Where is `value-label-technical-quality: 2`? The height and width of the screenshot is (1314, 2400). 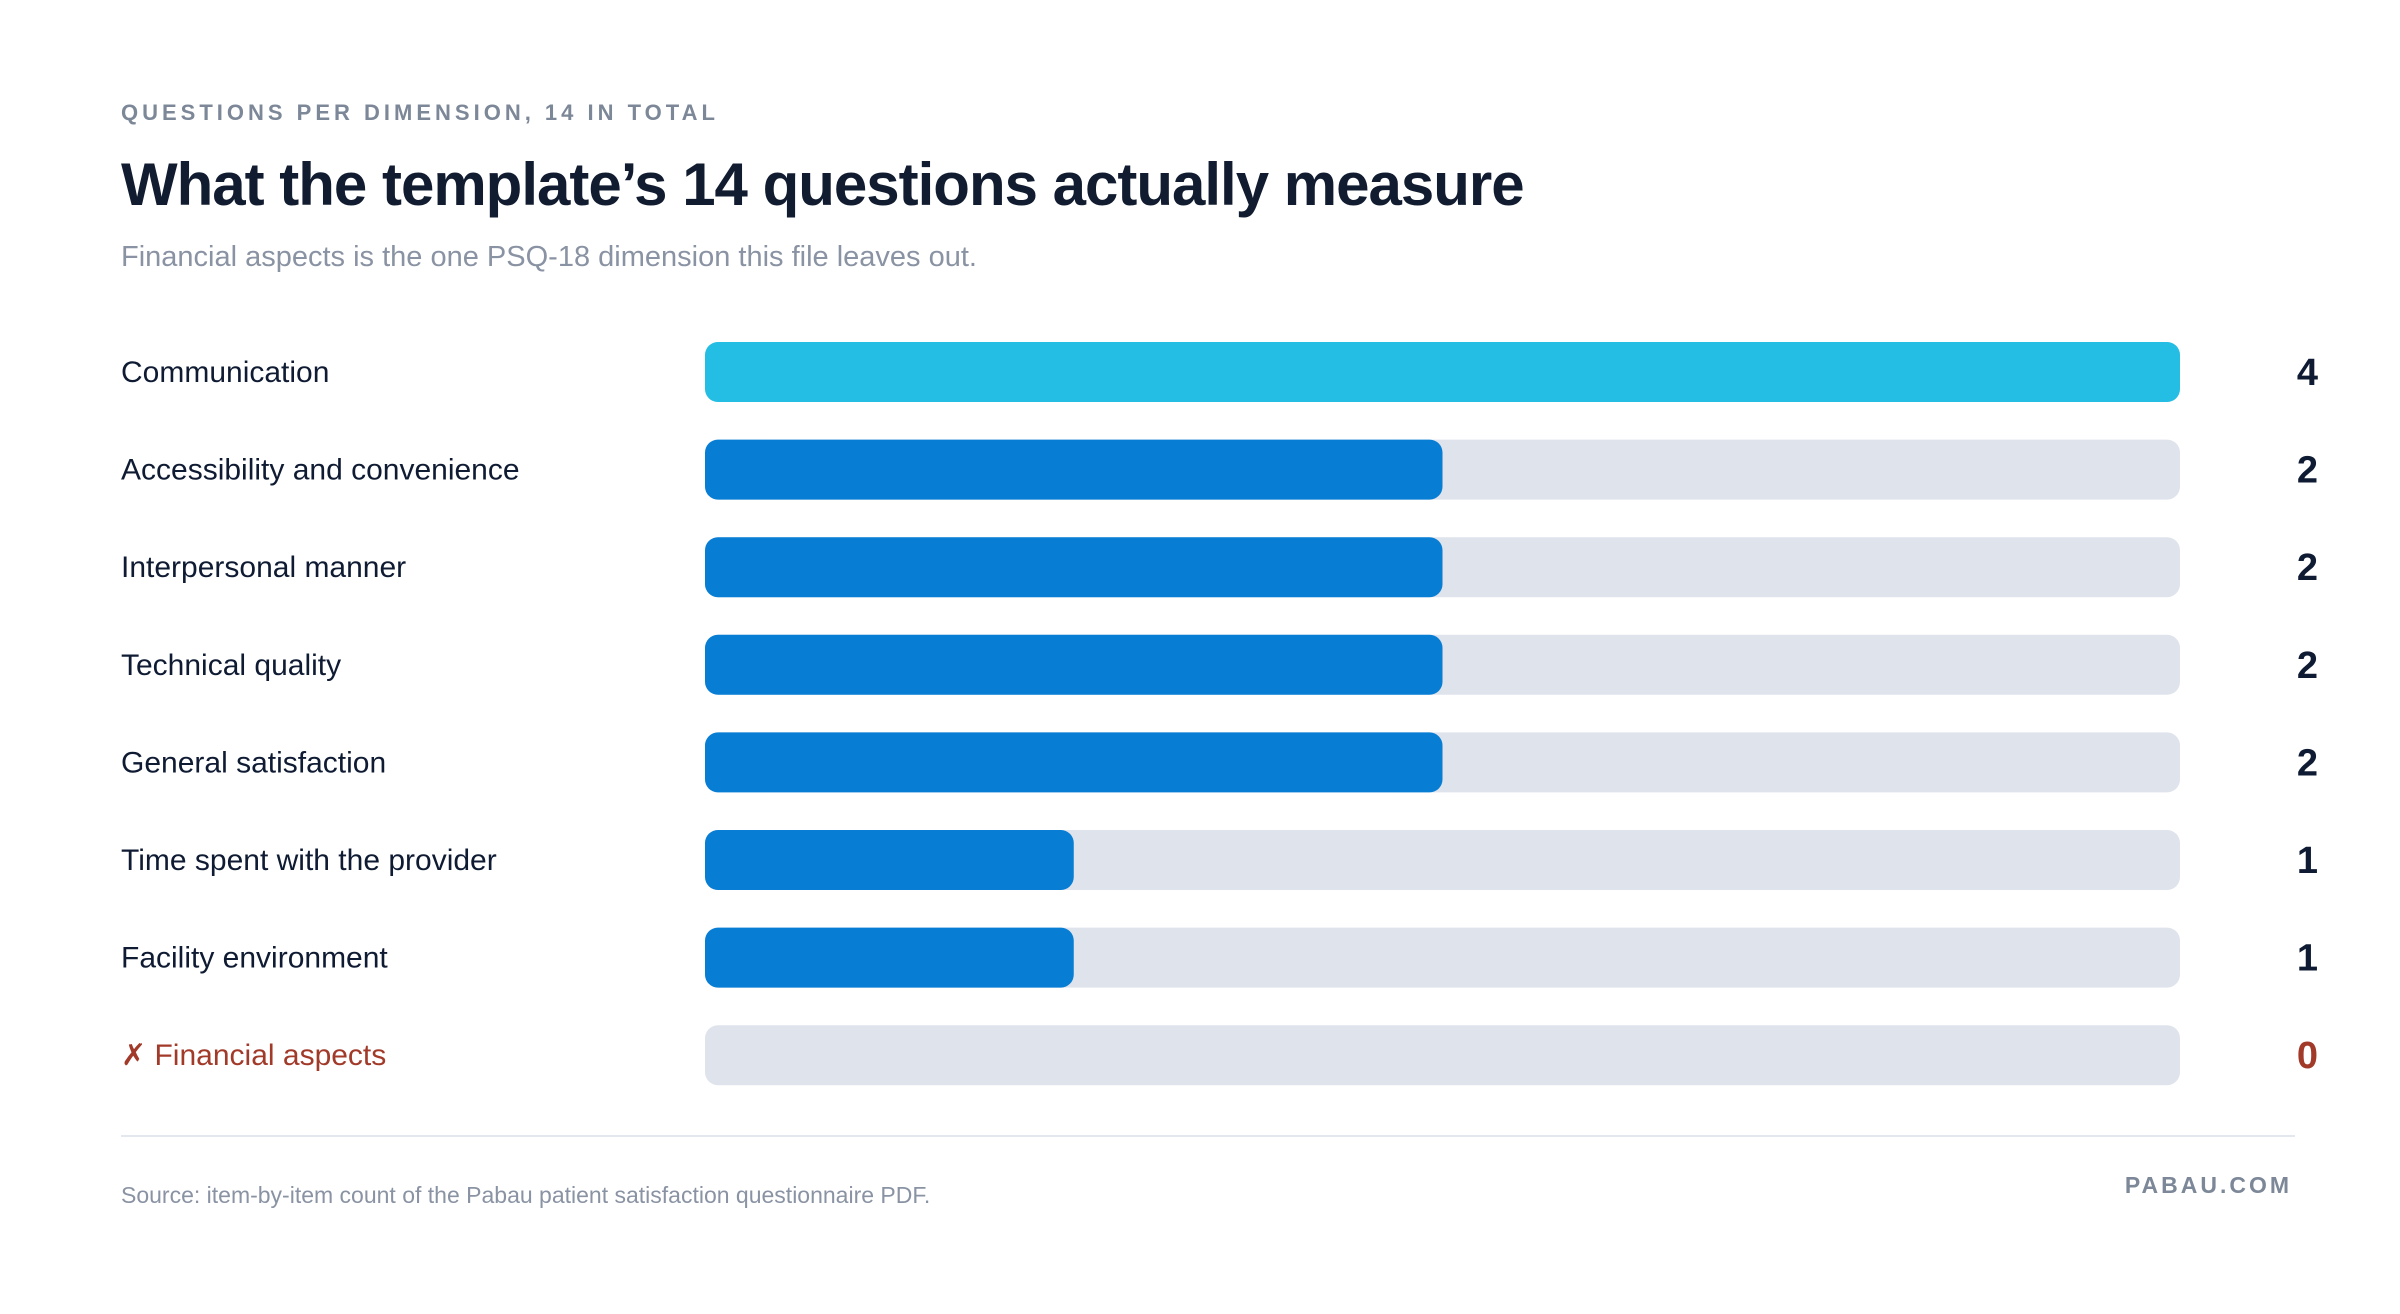 value-label-technical-quality: 2 is located at coordinates (2307, 666).